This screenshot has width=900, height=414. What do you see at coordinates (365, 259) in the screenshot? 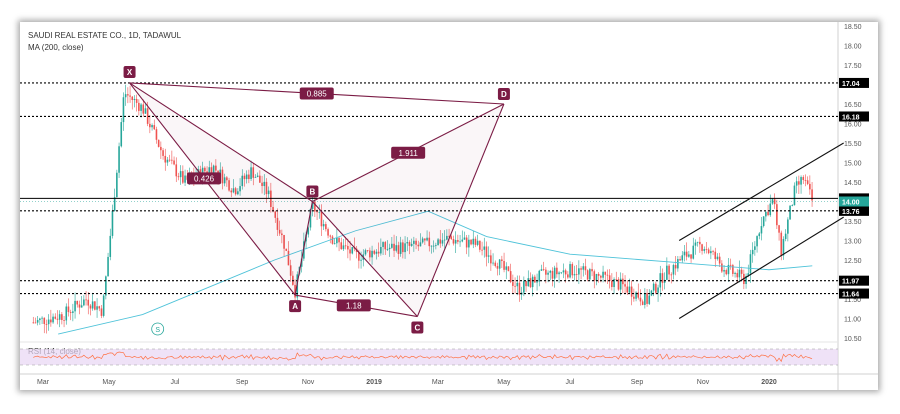
I see `bc-leg` at bounding box center [365, 259].